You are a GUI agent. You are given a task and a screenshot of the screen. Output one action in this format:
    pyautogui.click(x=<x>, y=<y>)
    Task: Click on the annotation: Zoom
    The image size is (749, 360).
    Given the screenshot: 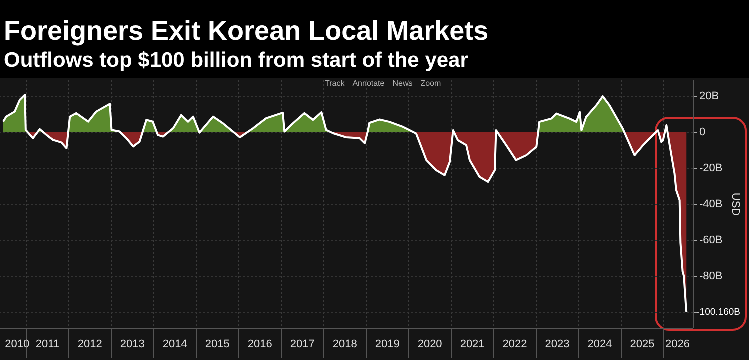 What is the action you would take?
    pyautogui.click(x=431, y=83)
    